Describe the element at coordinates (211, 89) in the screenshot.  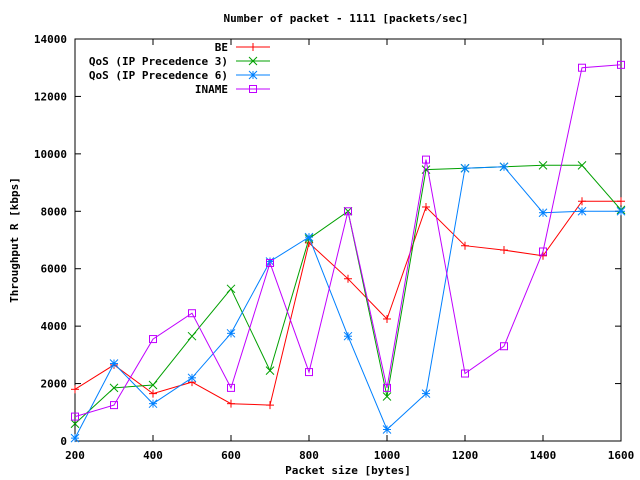
I see `legend-label: INAME` at that location.